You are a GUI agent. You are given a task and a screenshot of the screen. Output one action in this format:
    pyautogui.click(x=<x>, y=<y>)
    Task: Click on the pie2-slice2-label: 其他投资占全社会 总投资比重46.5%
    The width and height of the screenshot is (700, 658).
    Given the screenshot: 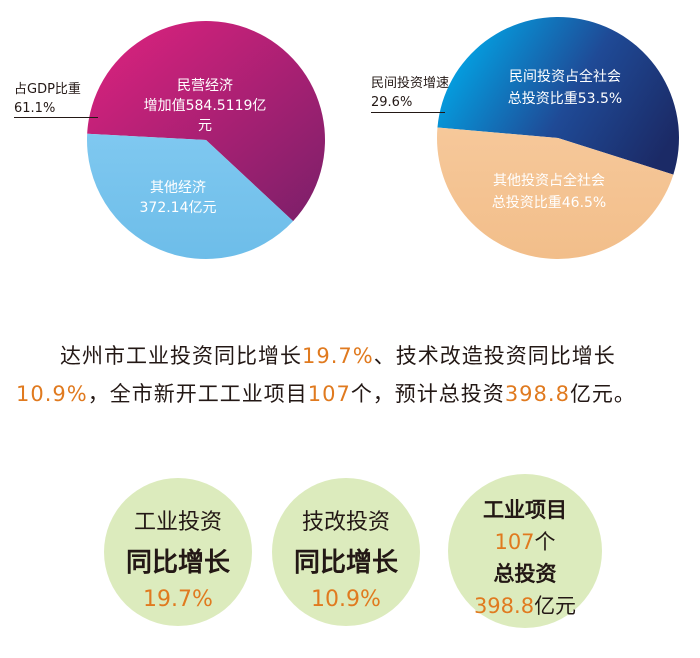 What is the action you would take?
    pyautogui.click(x=549, y=192)
    